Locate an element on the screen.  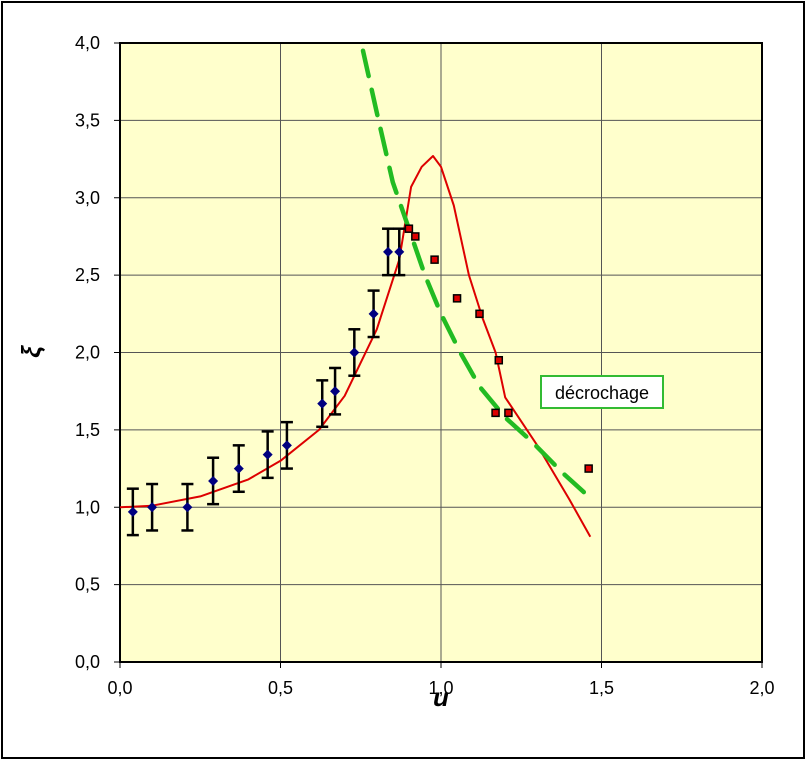
x-tick-label: 2,0 is located at coordinates (761, 688).